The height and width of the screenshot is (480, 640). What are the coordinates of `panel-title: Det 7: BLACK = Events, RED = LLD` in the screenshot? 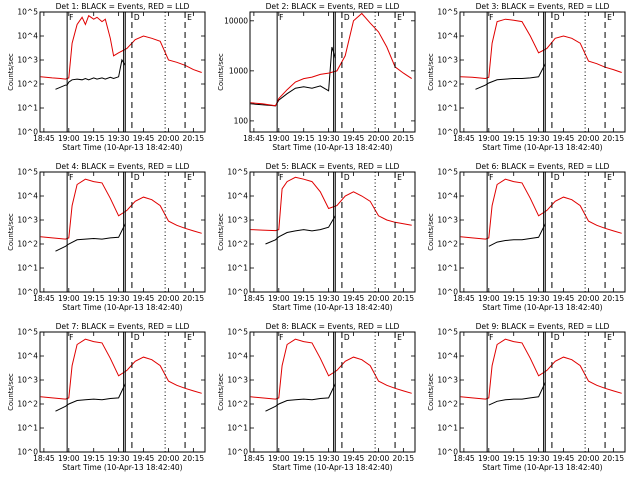 It's located at (123, 326).